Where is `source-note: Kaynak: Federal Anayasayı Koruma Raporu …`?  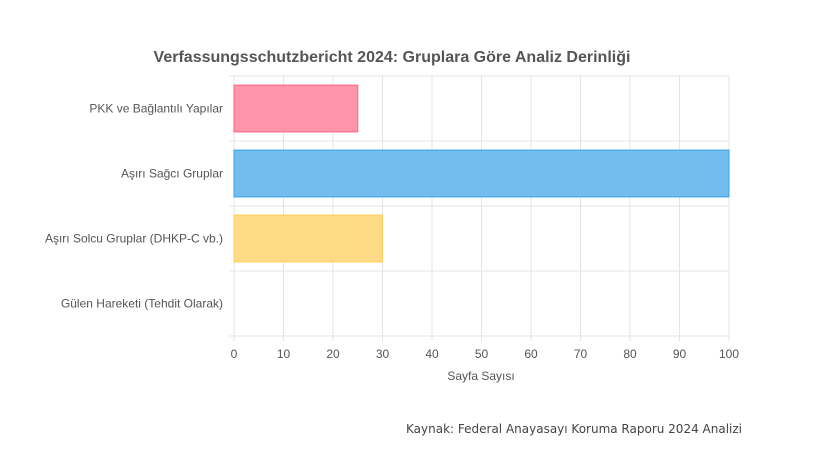 source-note: Kaynak: Federal Anayasayı Koruma Raporu … is located at coordinates (574, 429).